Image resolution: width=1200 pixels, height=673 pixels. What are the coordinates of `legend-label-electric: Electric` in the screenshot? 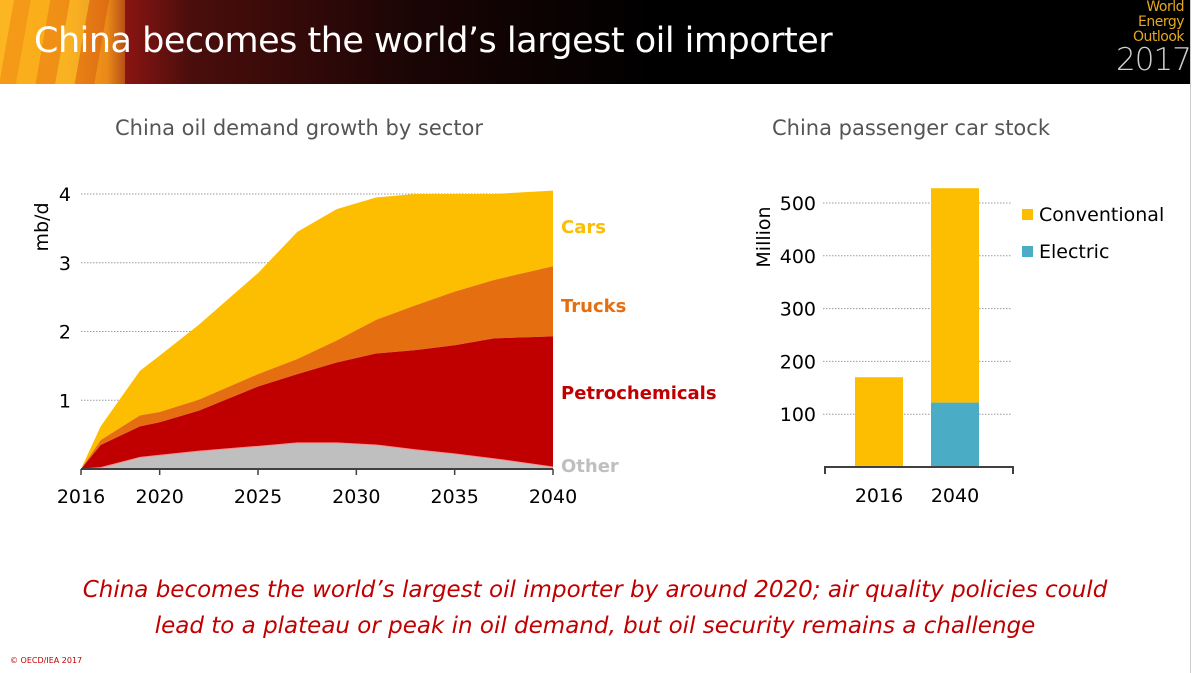 It's located at (1074, 252).